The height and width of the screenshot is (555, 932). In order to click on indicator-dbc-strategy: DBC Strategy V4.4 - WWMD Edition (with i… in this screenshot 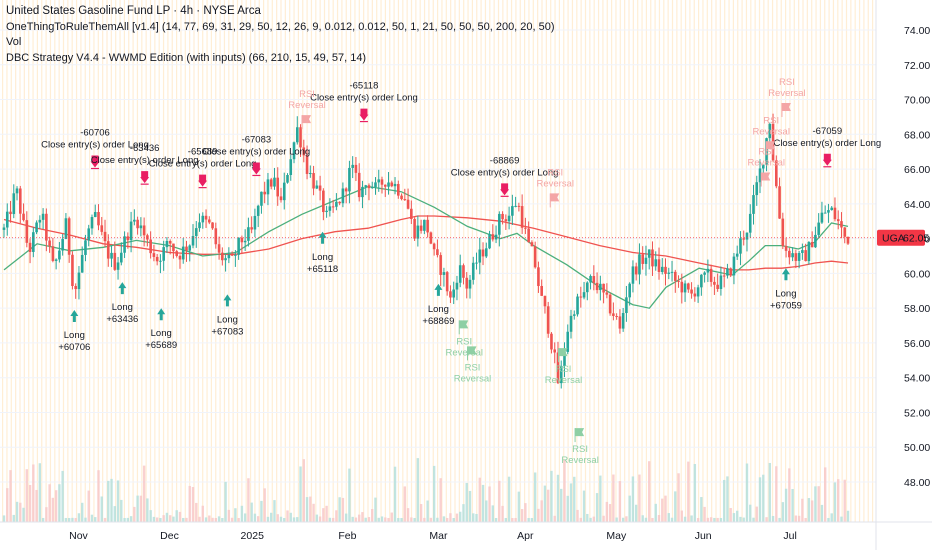, I will do `click(186, 57)`.